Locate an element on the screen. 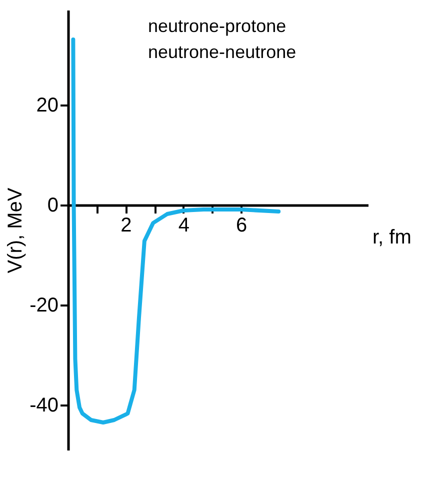 This screenshot has width=436, height=499. y-tick-label: 20 is located at coordinates (47, 105).